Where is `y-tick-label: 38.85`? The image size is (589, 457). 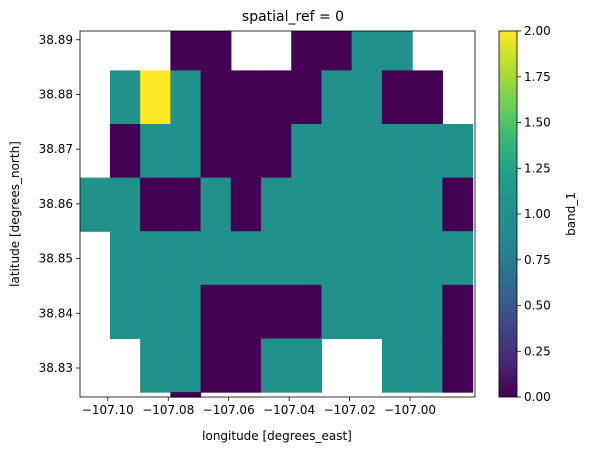 y-tick-label: 38.85 is located at coordinates (56, 259).